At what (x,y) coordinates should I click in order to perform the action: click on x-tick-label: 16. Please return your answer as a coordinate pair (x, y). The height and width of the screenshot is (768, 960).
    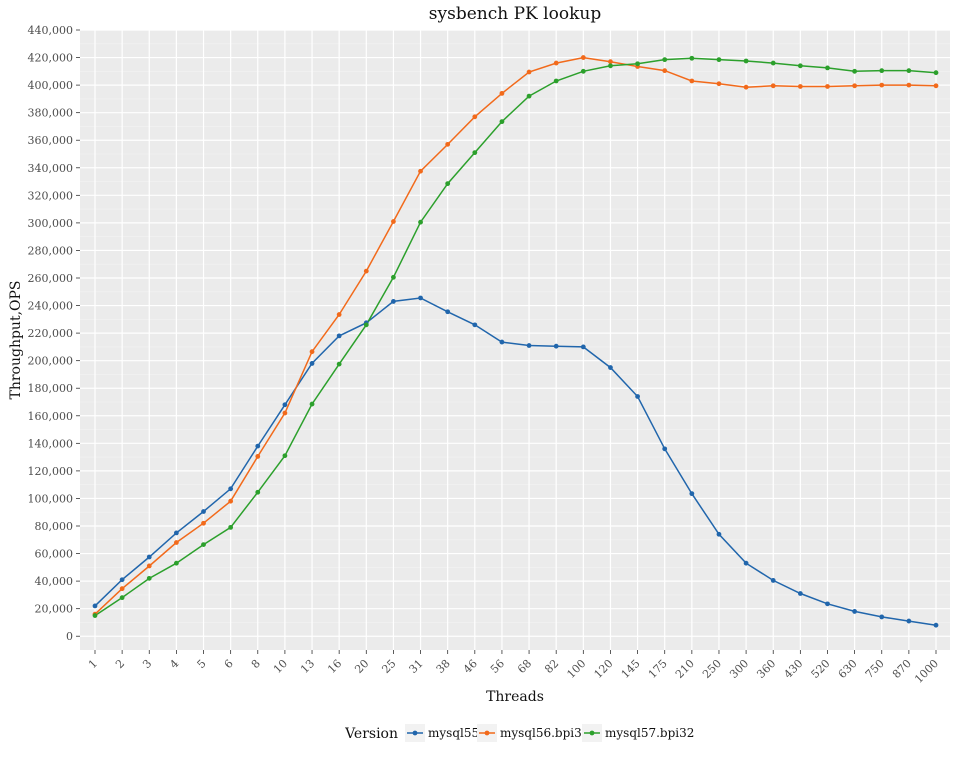
    Looking at the image, I should click on (334, 666).